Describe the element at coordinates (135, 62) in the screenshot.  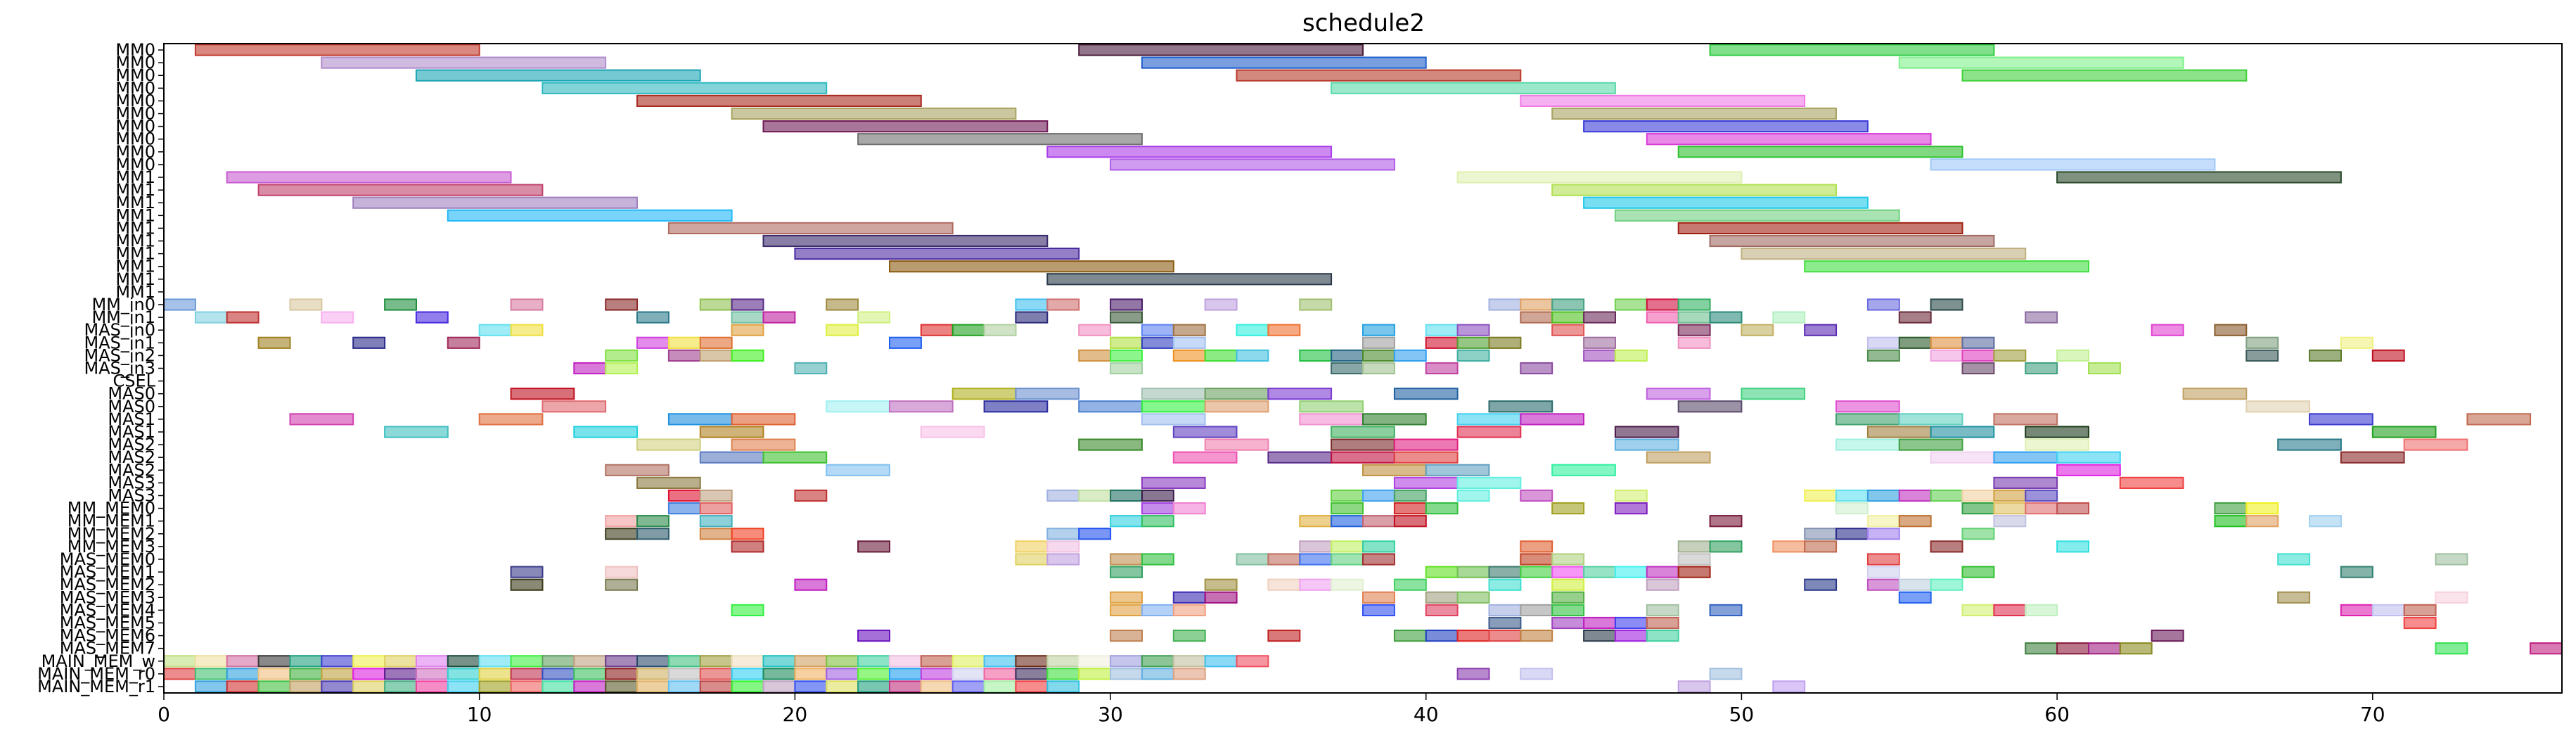
I see `y-tick-label: MM0` at that location.